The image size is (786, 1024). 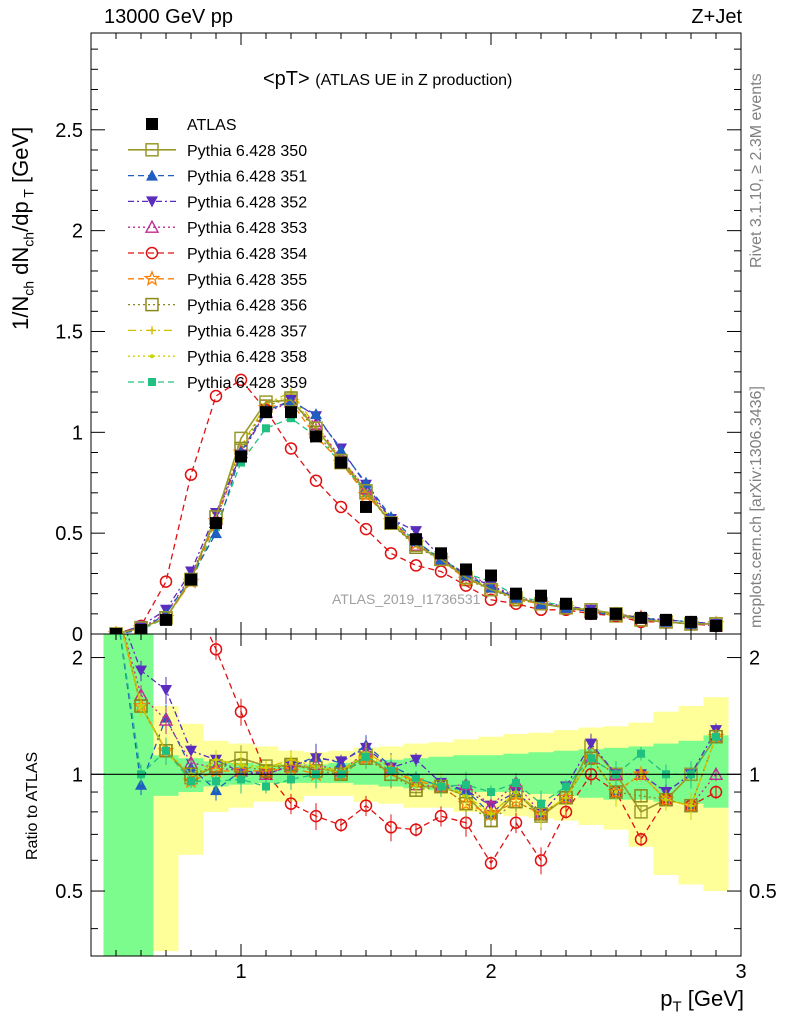 I want to click on ratio-tick-label-left: 0.5, so click(x=69, y=892).